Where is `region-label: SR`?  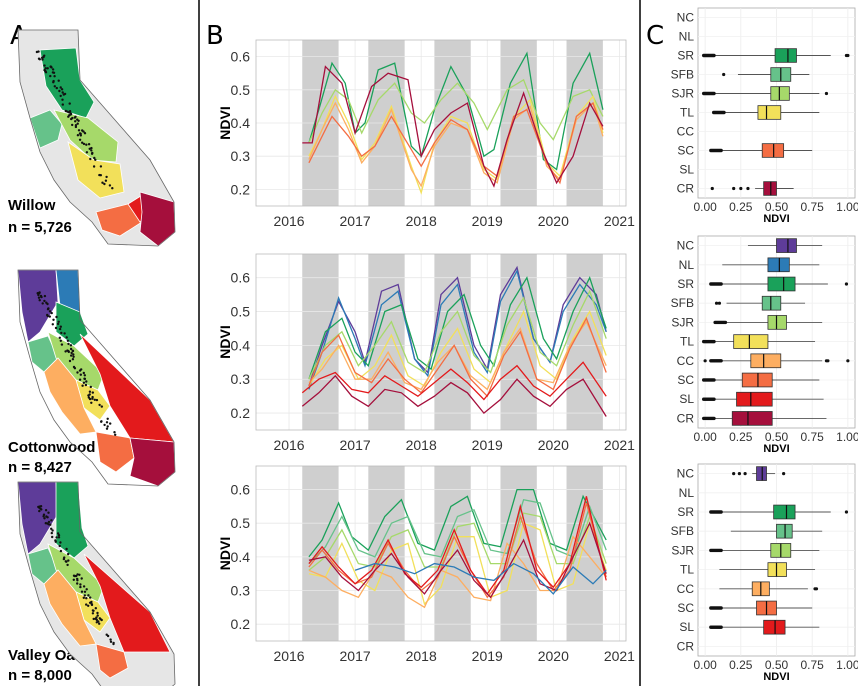
region-label: SR is located at coordinates (685, 512).